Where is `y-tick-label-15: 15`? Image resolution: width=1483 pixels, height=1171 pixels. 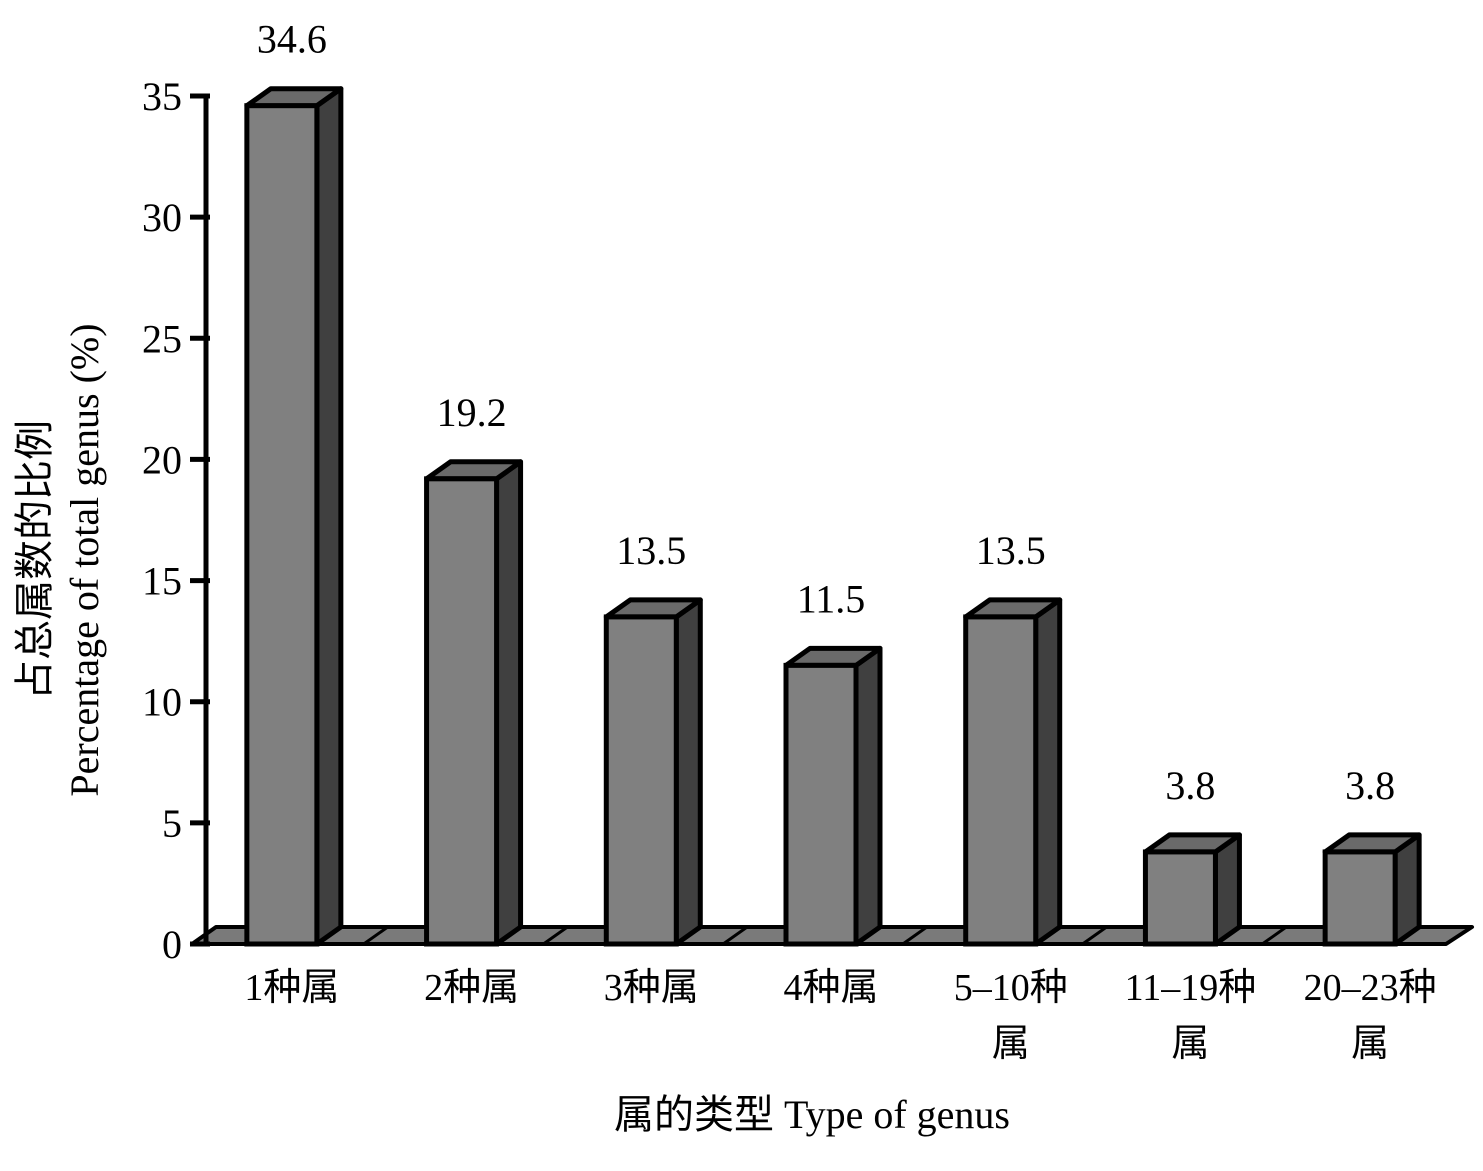 y-tick-label-15: 15 is located at coordinates (162, 581).